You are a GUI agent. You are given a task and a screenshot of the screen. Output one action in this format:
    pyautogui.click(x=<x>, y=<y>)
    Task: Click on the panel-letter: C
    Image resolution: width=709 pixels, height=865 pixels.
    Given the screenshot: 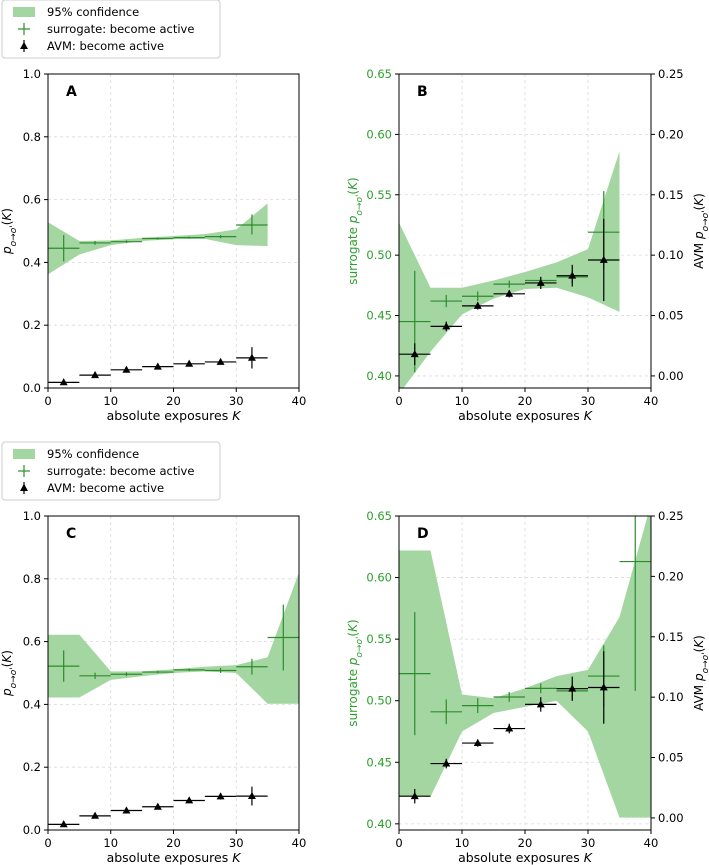 What is the action you would take?
    pyautogui.click(x=71, y=534)
    